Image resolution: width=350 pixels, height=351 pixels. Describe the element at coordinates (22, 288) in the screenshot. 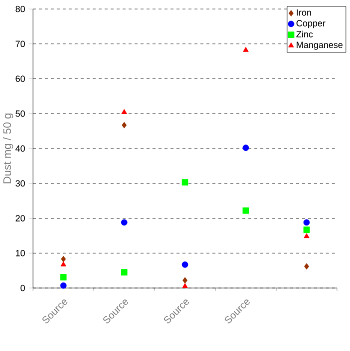

I see `y-tick-label: 0` at that location.